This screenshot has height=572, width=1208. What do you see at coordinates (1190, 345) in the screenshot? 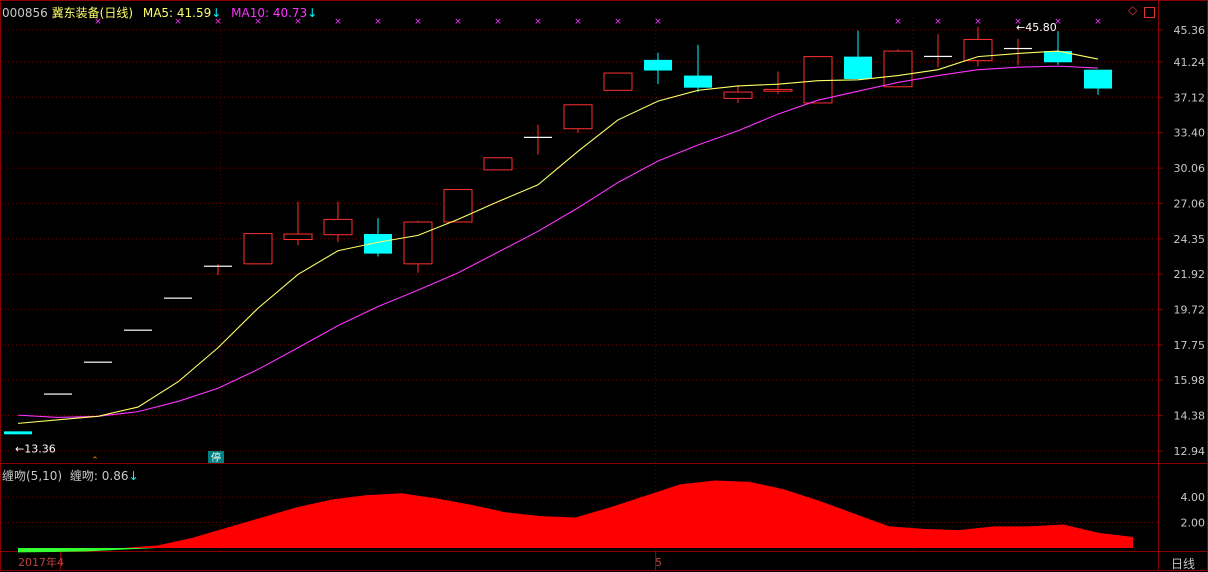
I see `price-tick-label: 17.75` at bounding box center [1190, 345].